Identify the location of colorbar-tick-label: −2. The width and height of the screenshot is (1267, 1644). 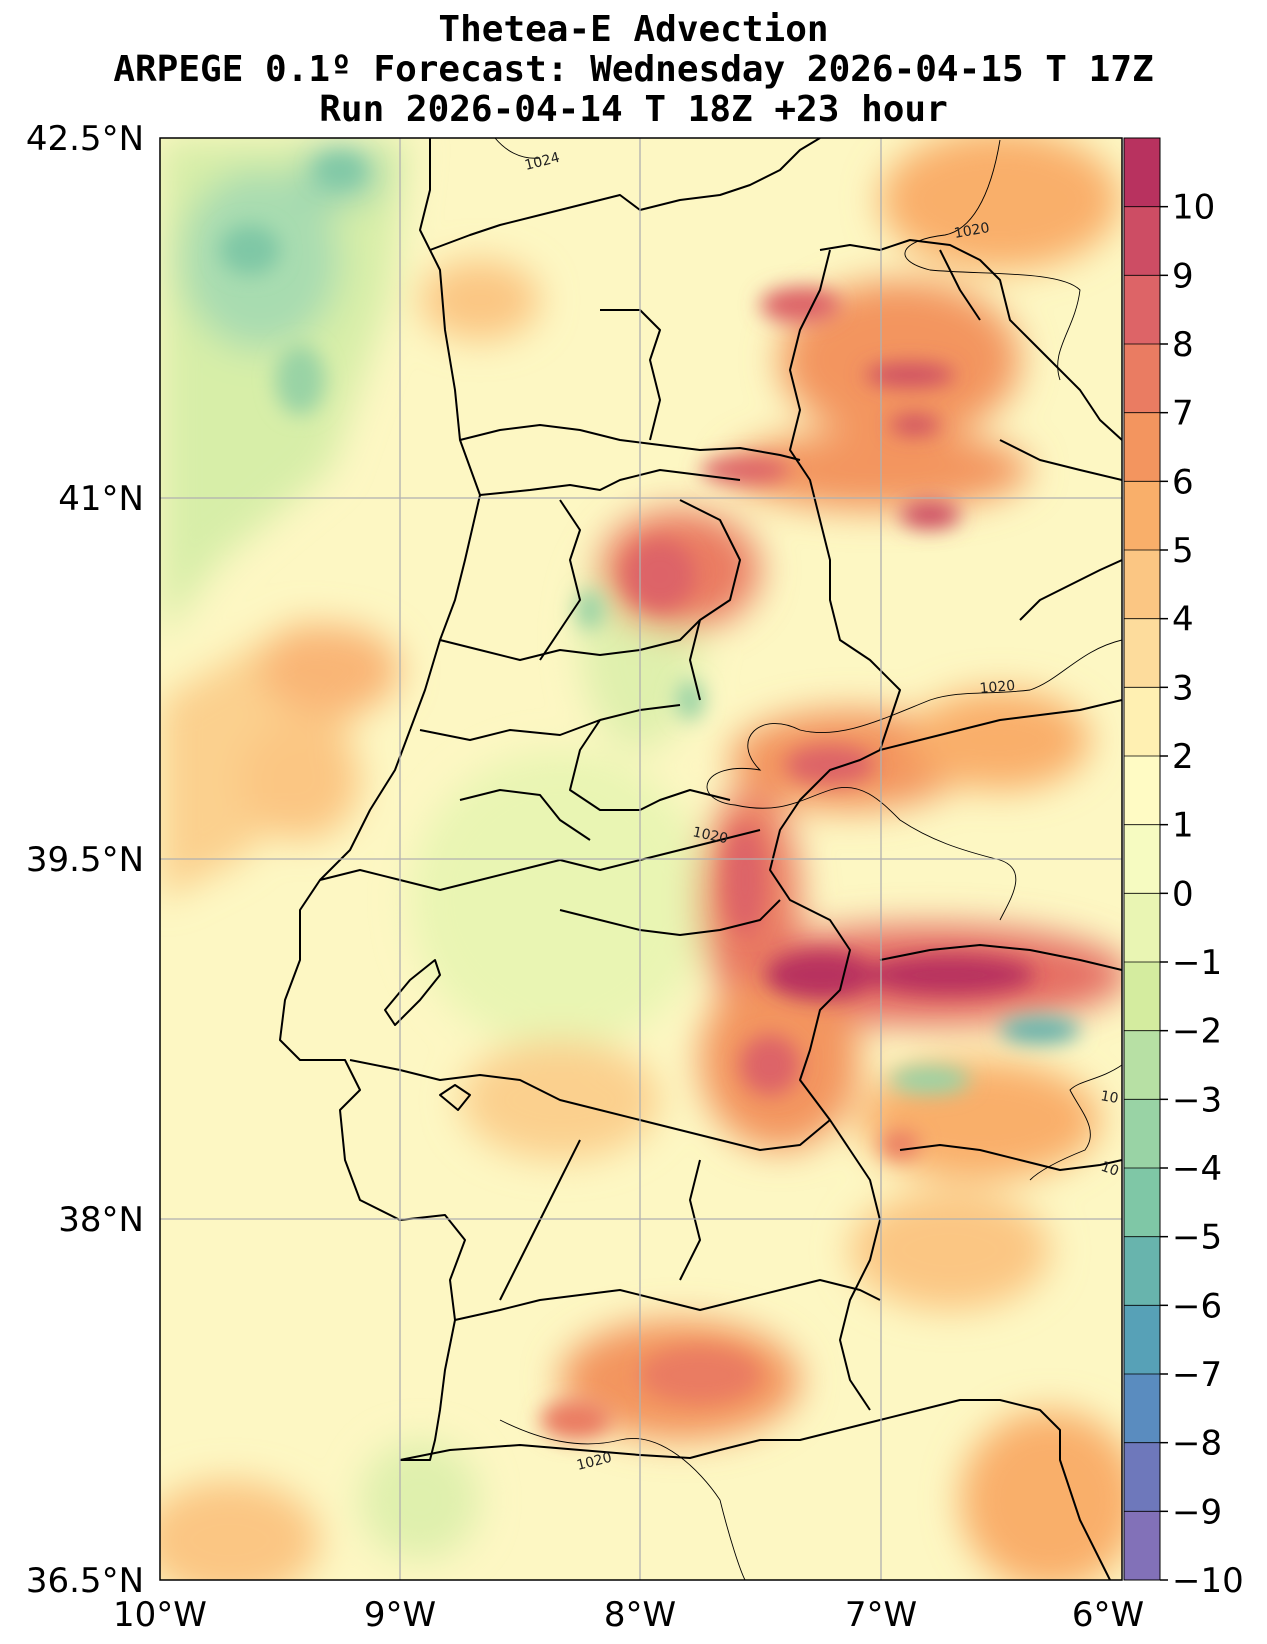
(1197, 1032).